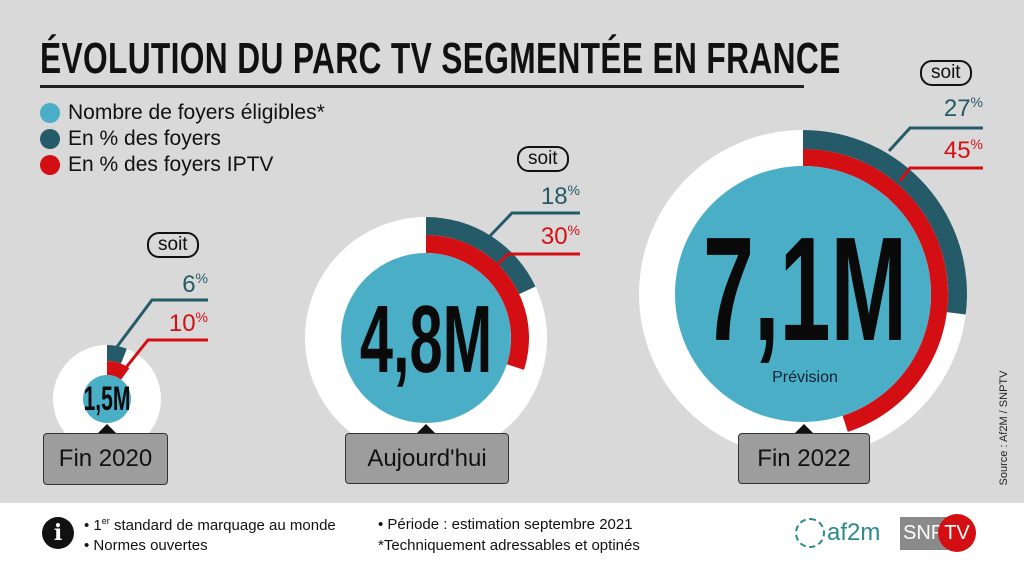 The image size is (1024, 576). I want to click on bullet-sup: er, so click(105, 521).